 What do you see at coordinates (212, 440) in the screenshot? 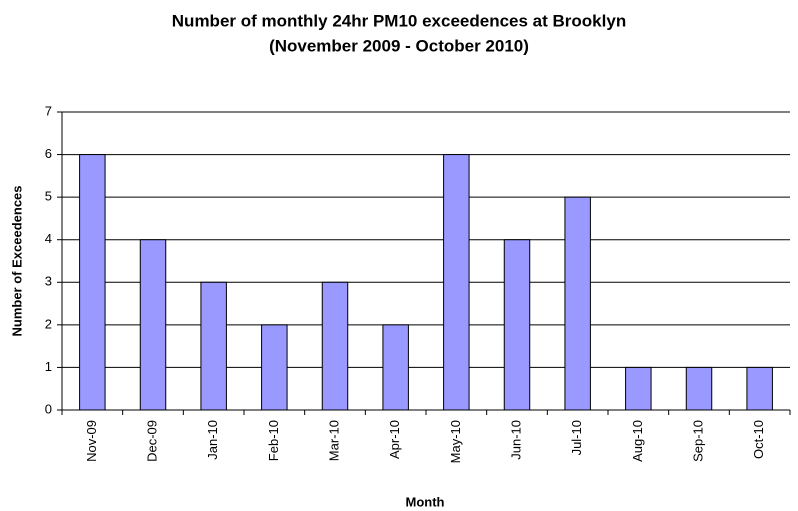
I see `x-tick-label: Jan-10` at bounding box center [212, 440].